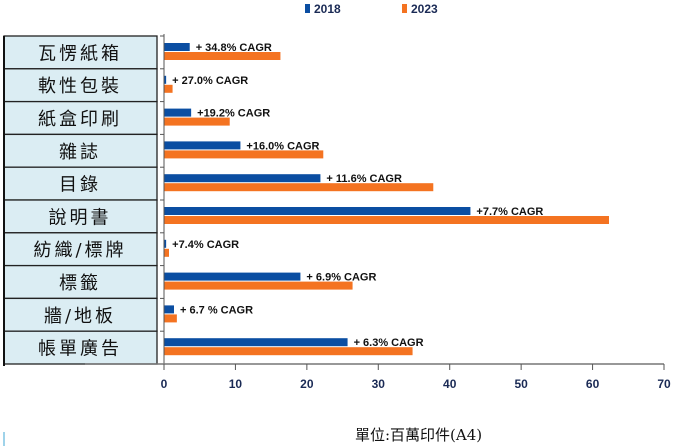  I want to click on legend-label-2023: 2023, so click(424, 9).